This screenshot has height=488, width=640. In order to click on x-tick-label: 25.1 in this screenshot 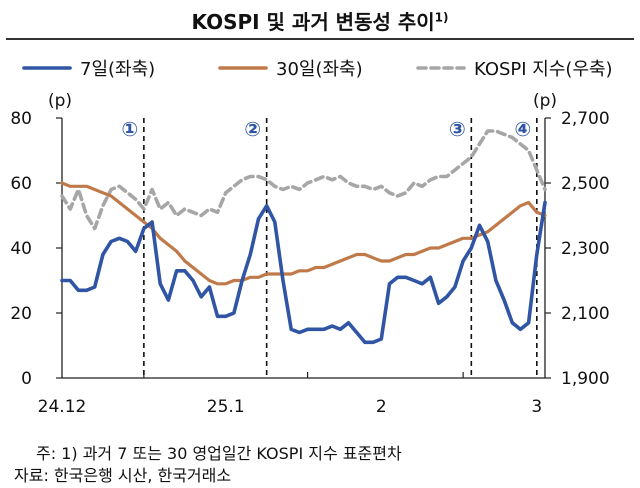, I will do `click(226, 407)`.